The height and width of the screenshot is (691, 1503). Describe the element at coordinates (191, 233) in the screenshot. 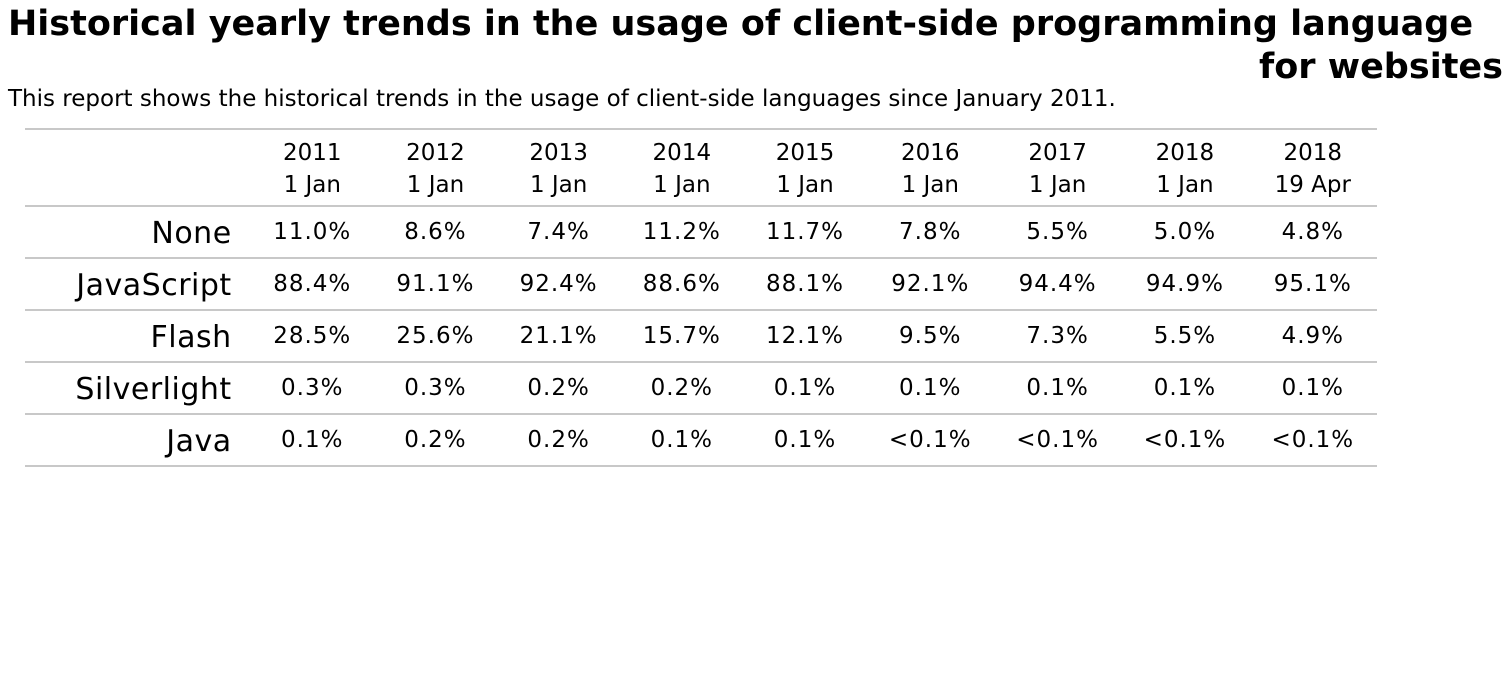

I see `row-label: None` at that location.